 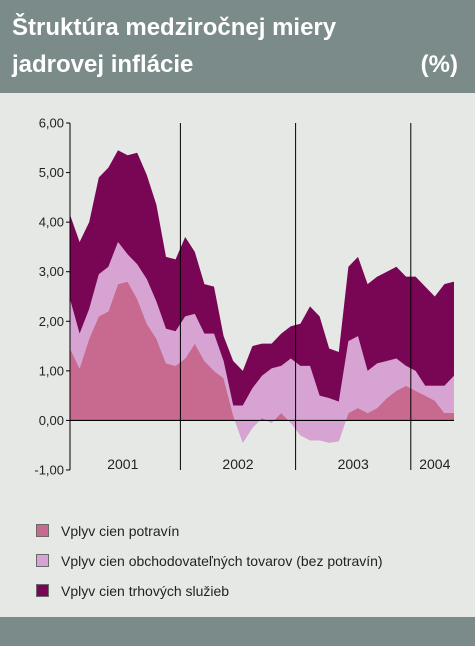 I want to click on legend-swatch-trhove-sluzby, so click(x=42, y=590).